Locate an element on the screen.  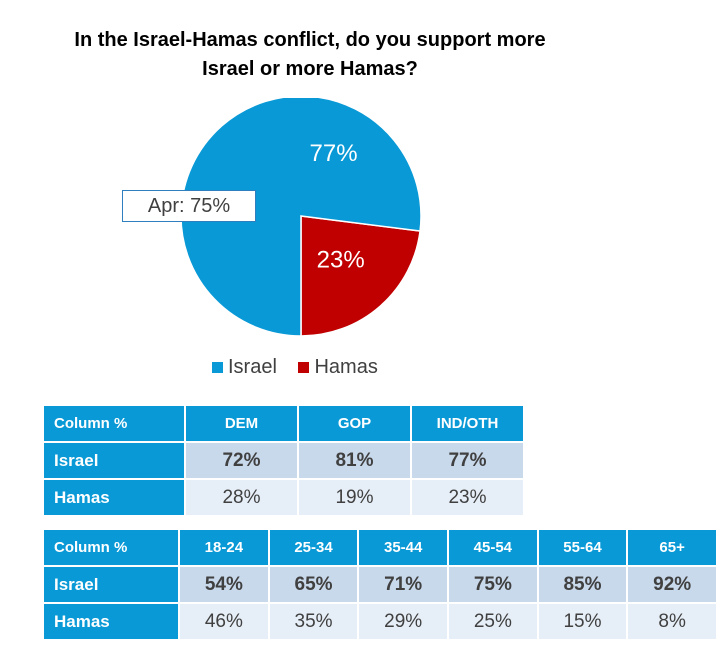
table-cell: 72% is located at coordinates (241, 460).